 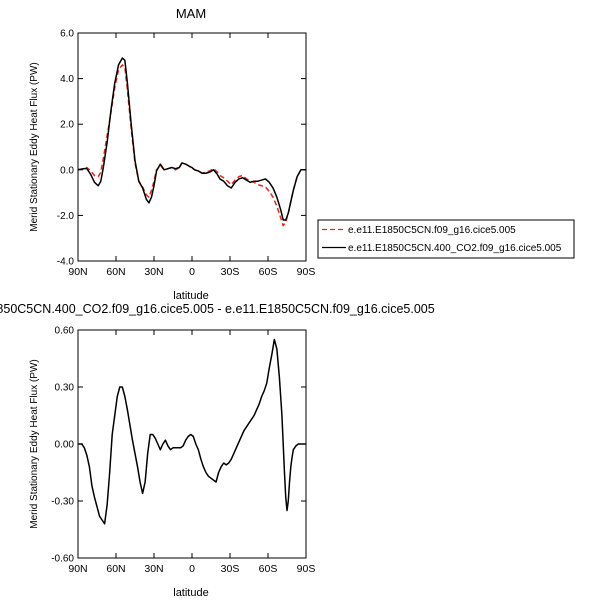 What do you see at coordinates (67, 79) in the screenshot?
I see `top-y-tick-label: 4.0` at bounding box center [67, 79].